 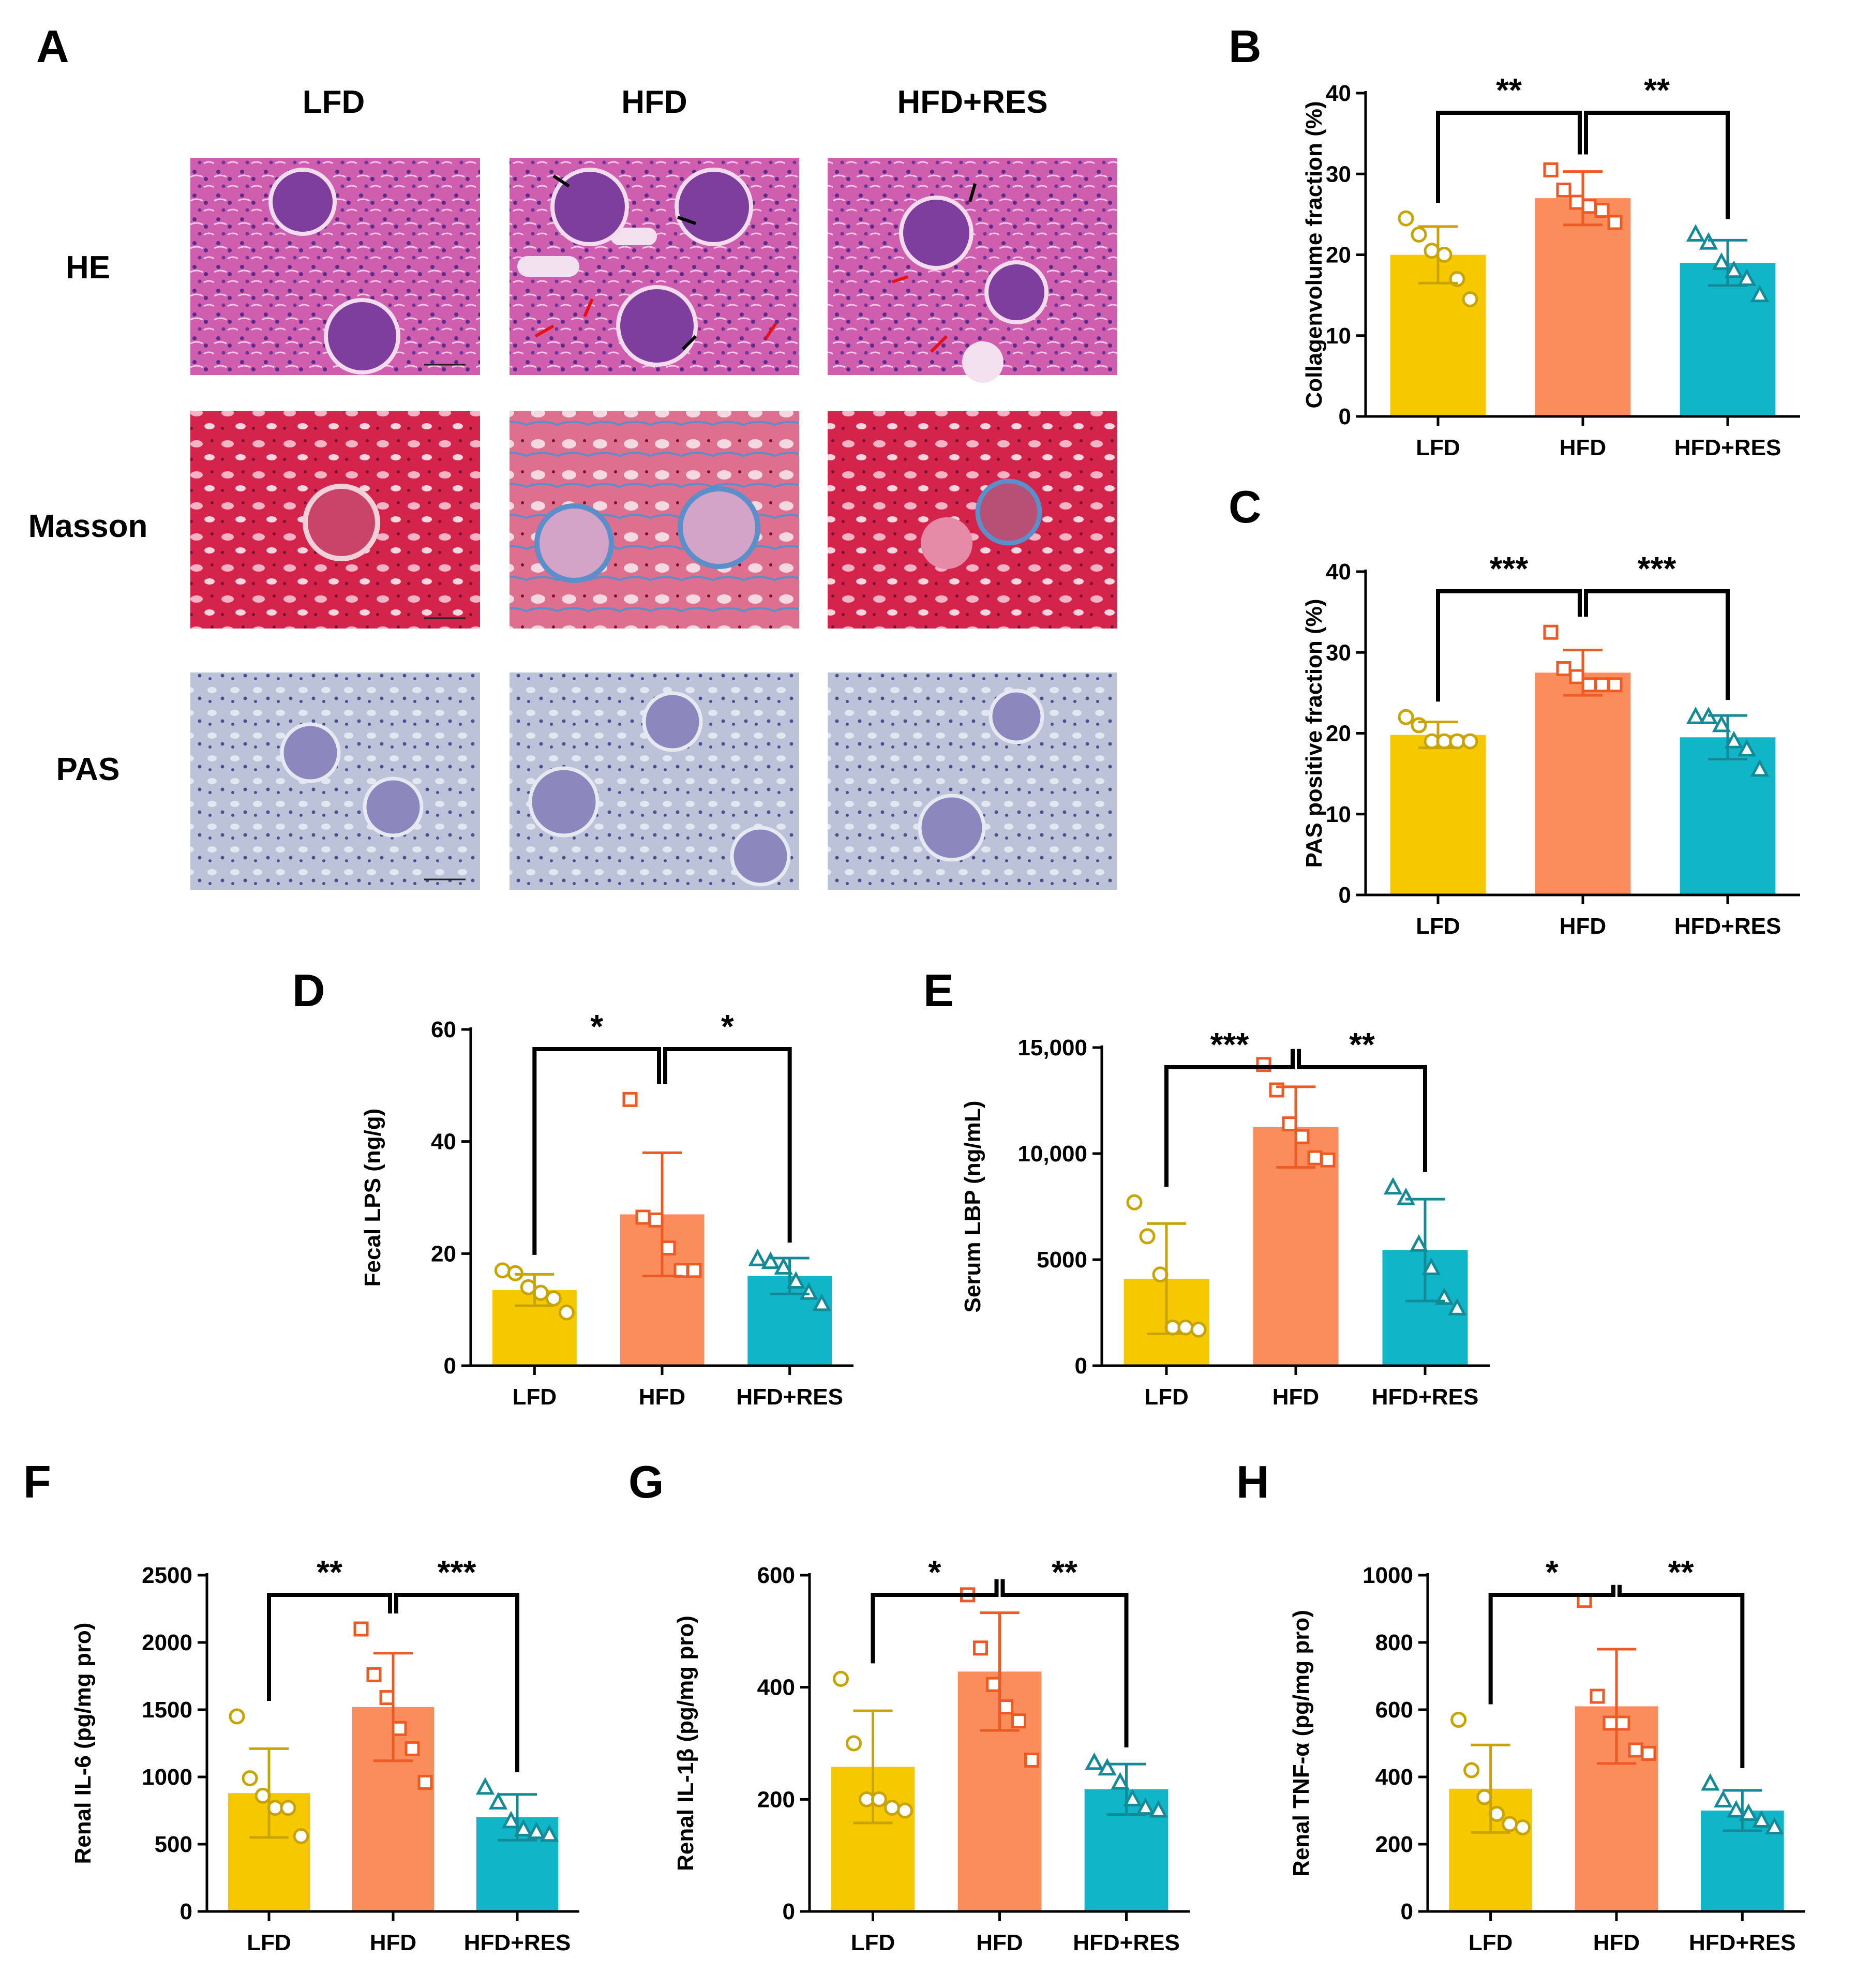 I want to click on panel-letter-c: C, so click(x=1245, y=506).